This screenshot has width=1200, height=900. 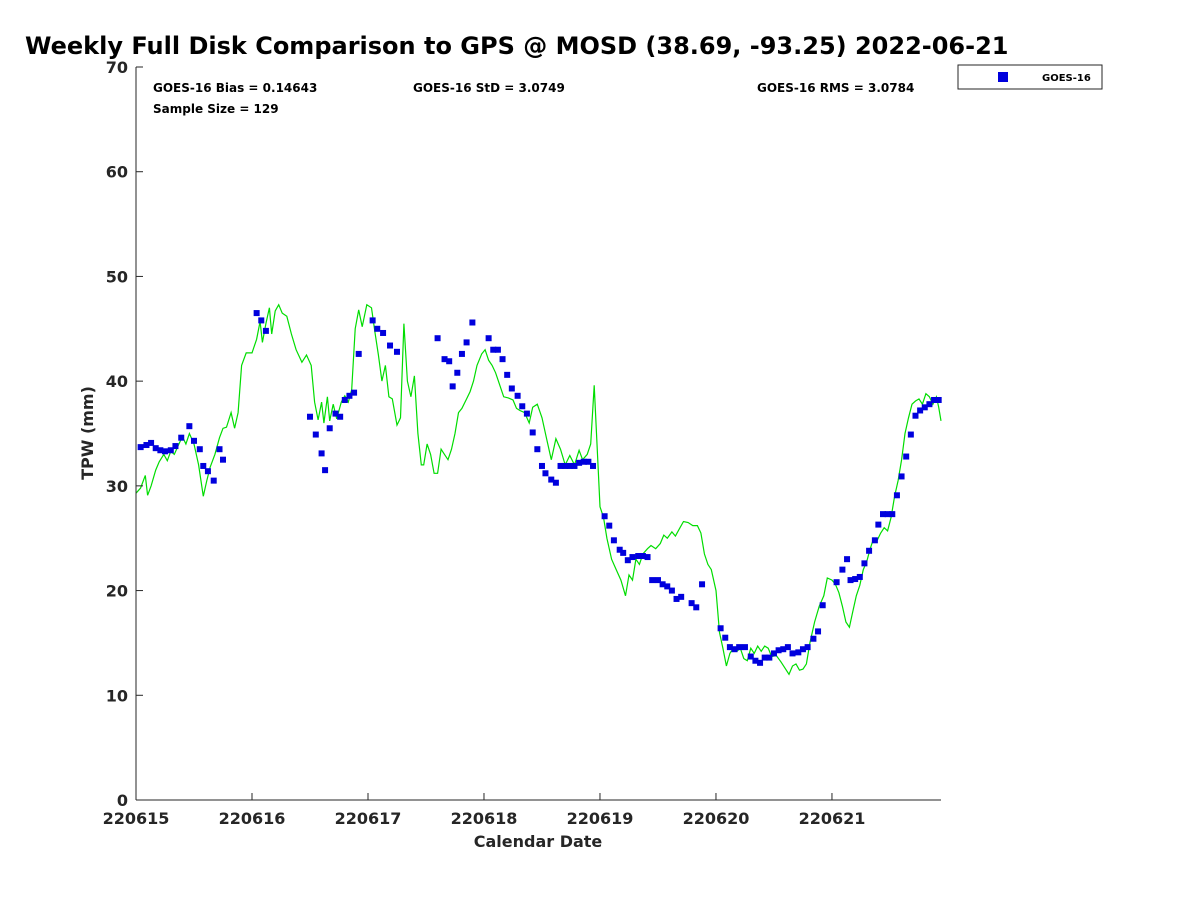 I want to click on bias-stat: GOES-16 Bias = 0.14643, so click(x=235, y=88).